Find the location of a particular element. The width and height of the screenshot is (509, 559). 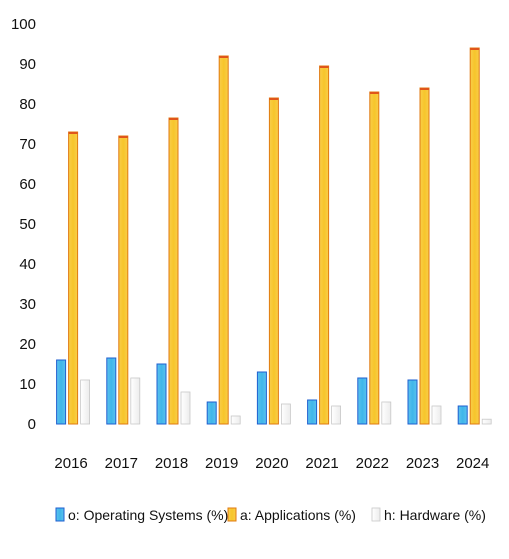

y-tick-label: 90 is located at coordinates (27, 64).